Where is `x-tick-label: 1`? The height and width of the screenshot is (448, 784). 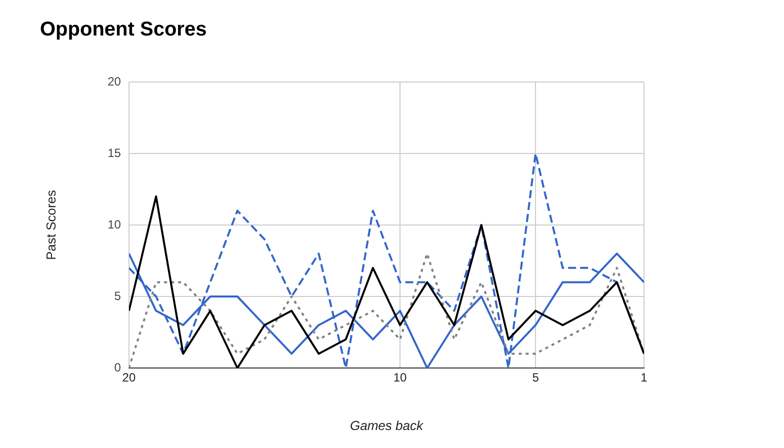
x-tick-label: 1 is located at coordinates (644, 377).